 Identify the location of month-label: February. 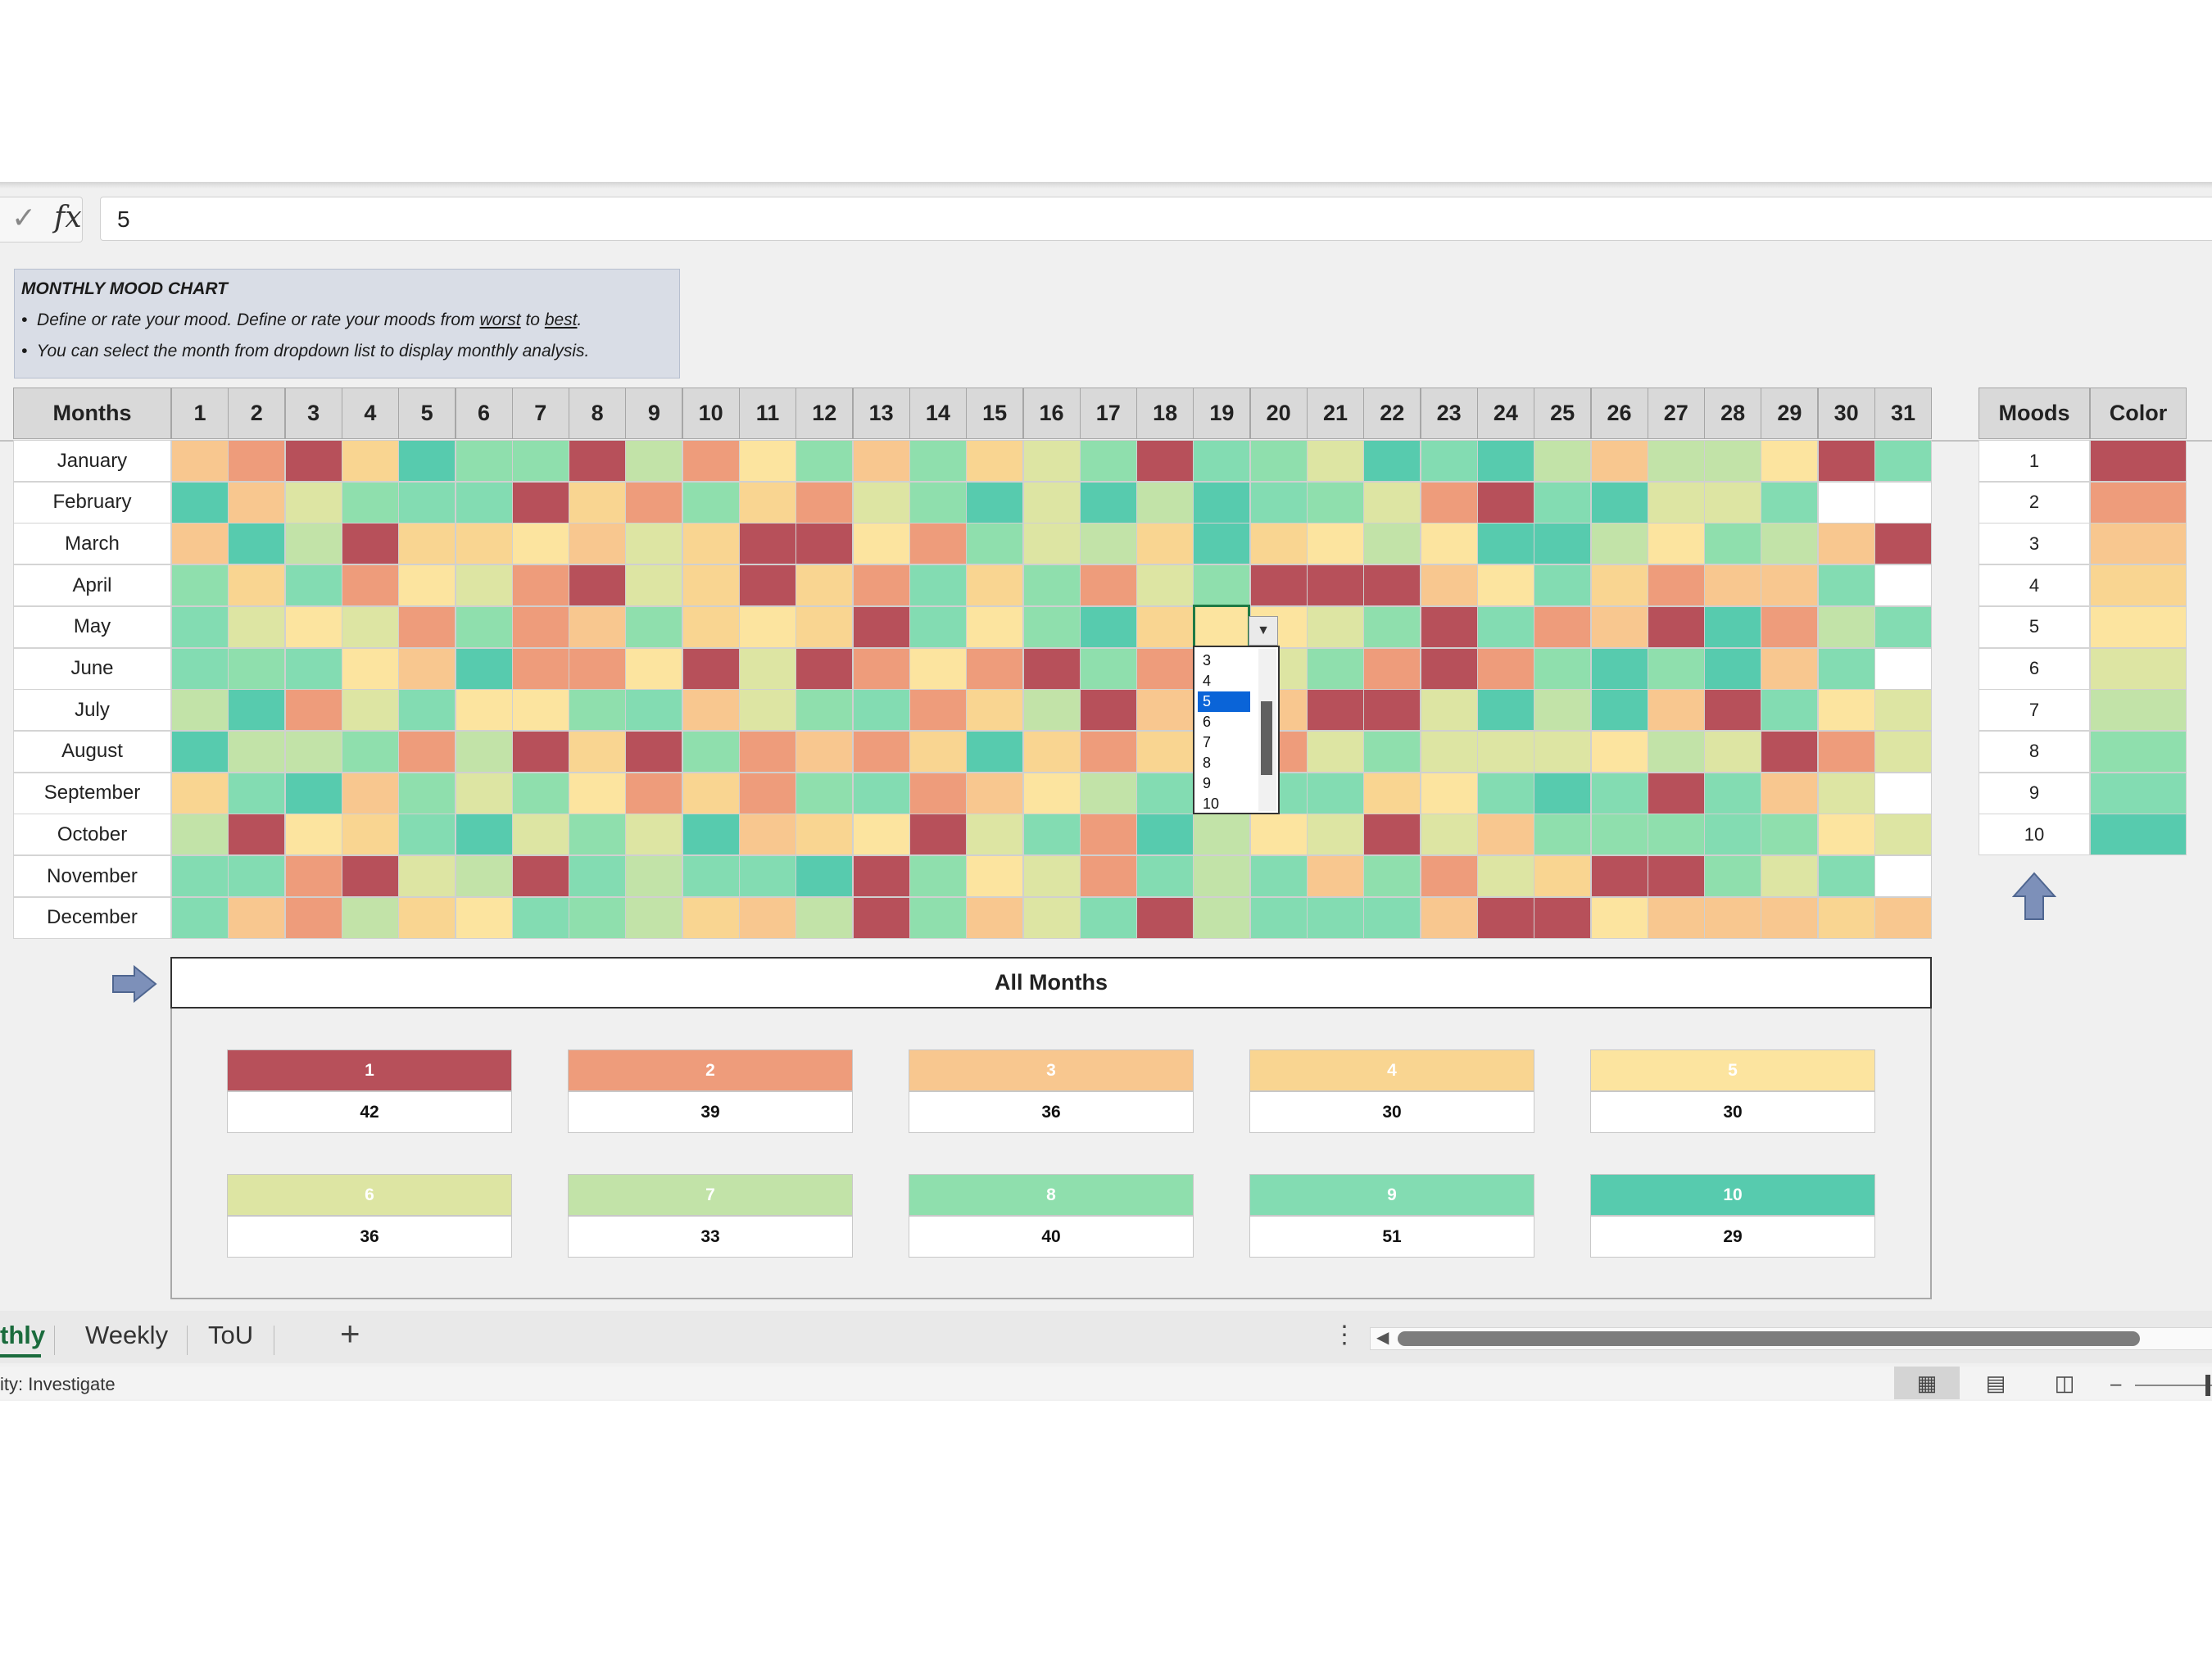
(92, 502).